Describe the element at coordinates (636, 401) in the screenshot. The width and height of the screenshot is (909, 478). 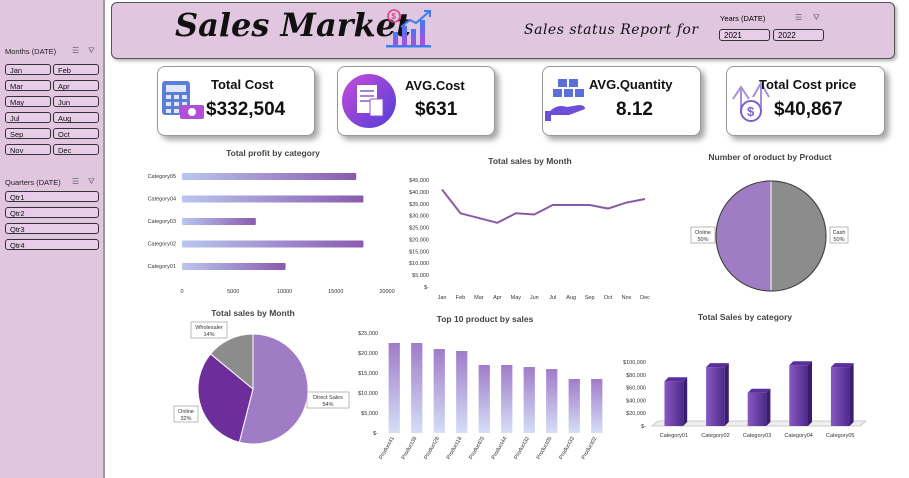
I see `tick-label: $40,000` at that location.